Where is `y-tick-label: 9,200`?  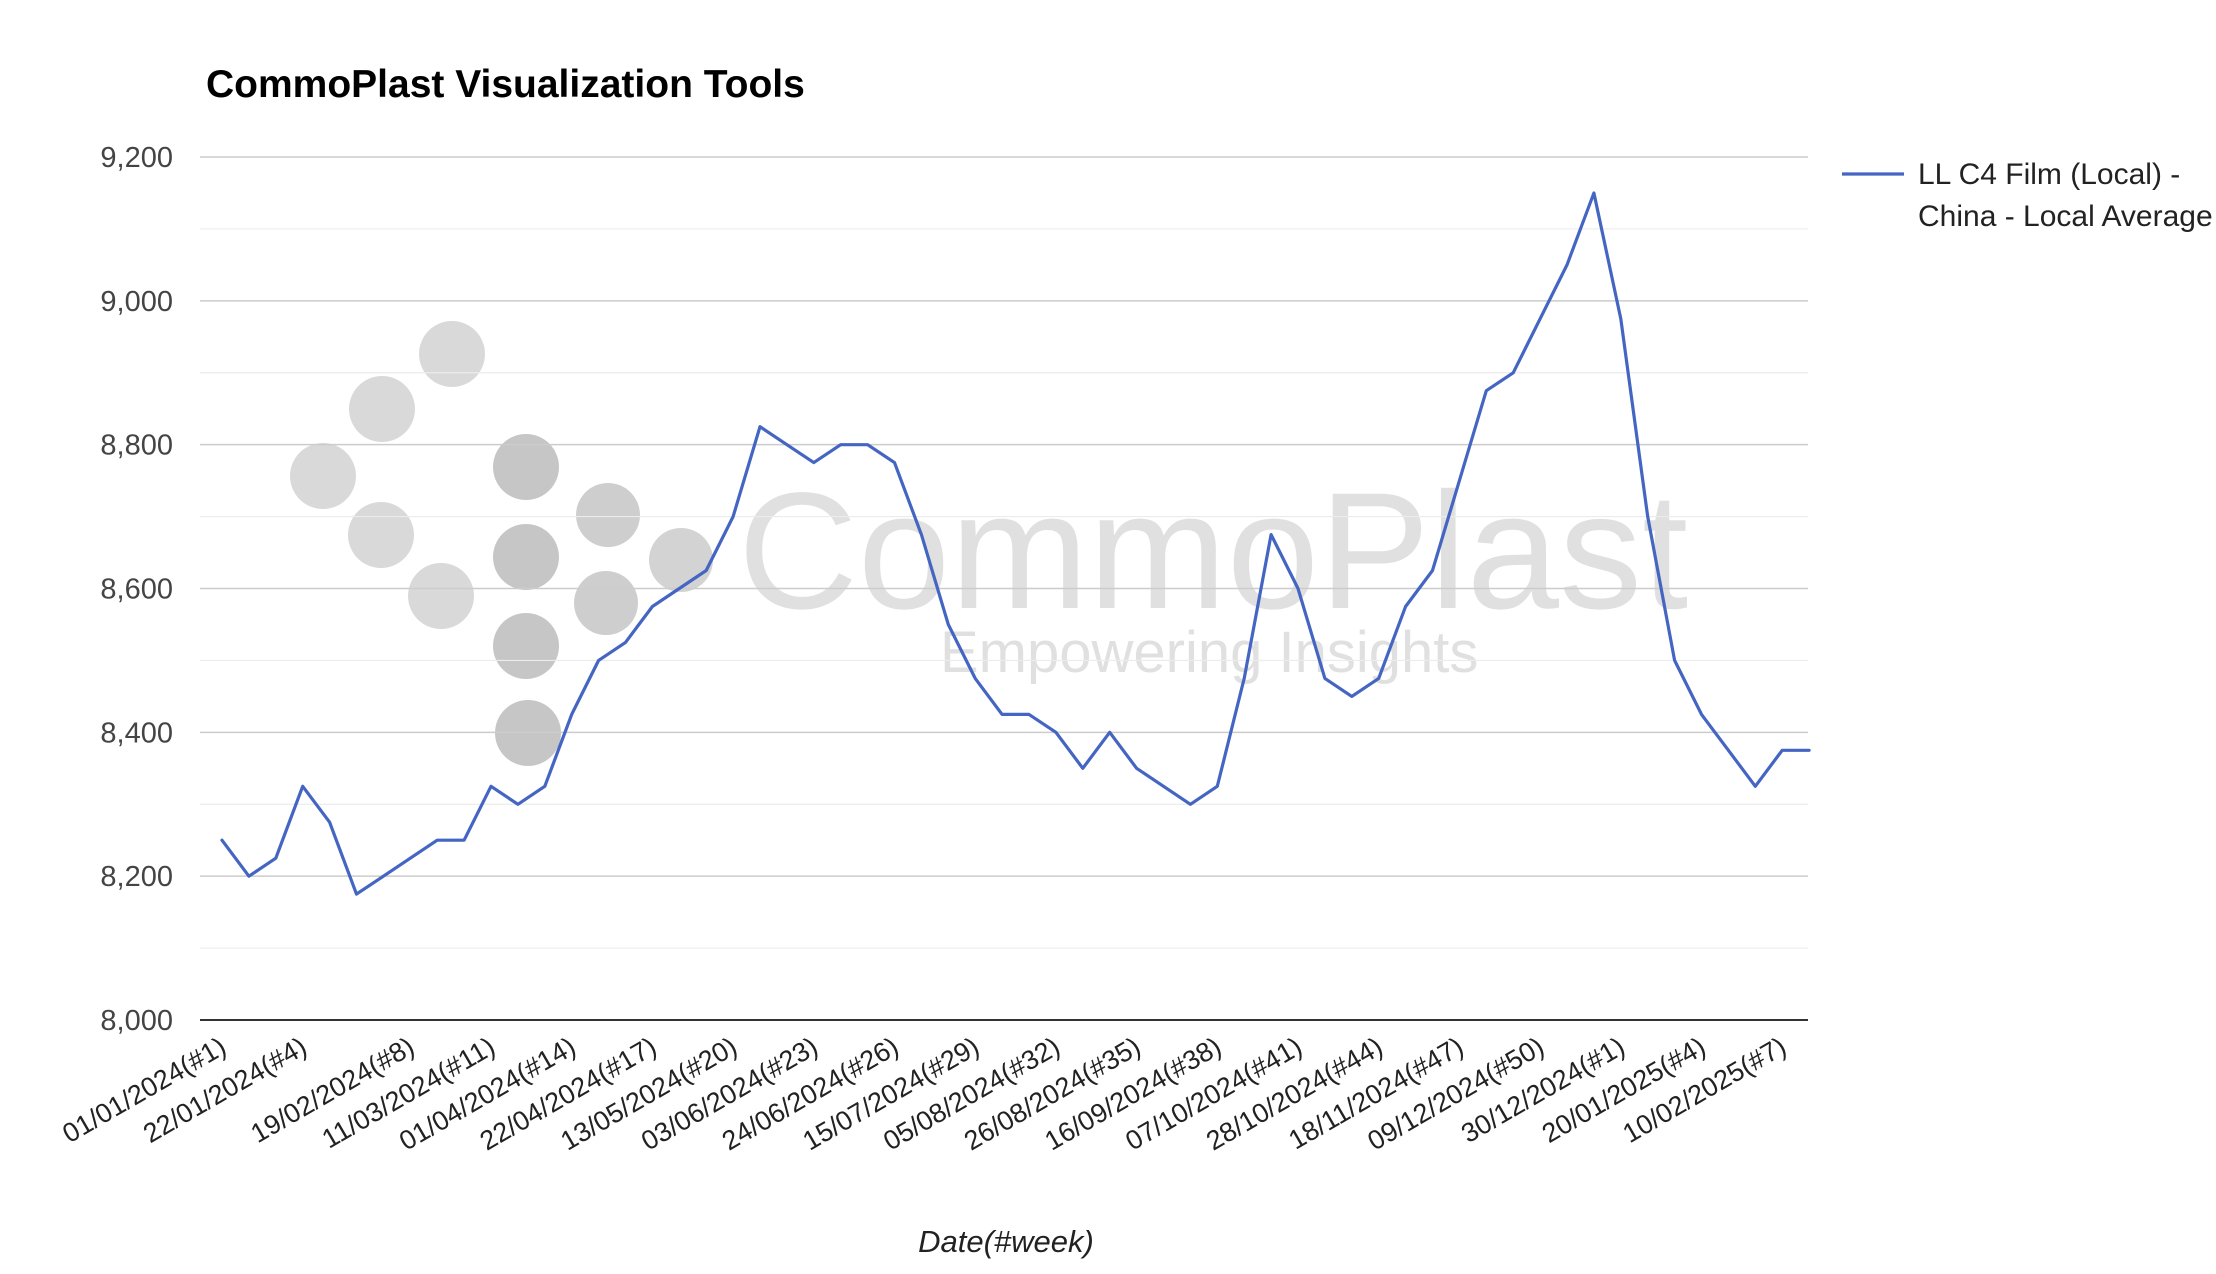
y-tick-label: 9,200 is located at coordinates (136, 158).